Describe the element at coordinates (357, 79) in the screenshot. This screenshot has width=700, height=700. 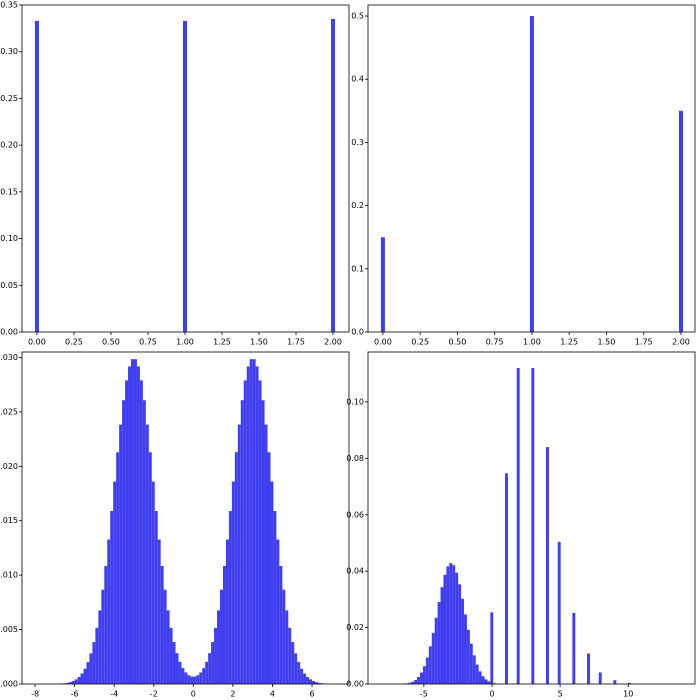
I see `y-tick-label: 0.4` at that location.